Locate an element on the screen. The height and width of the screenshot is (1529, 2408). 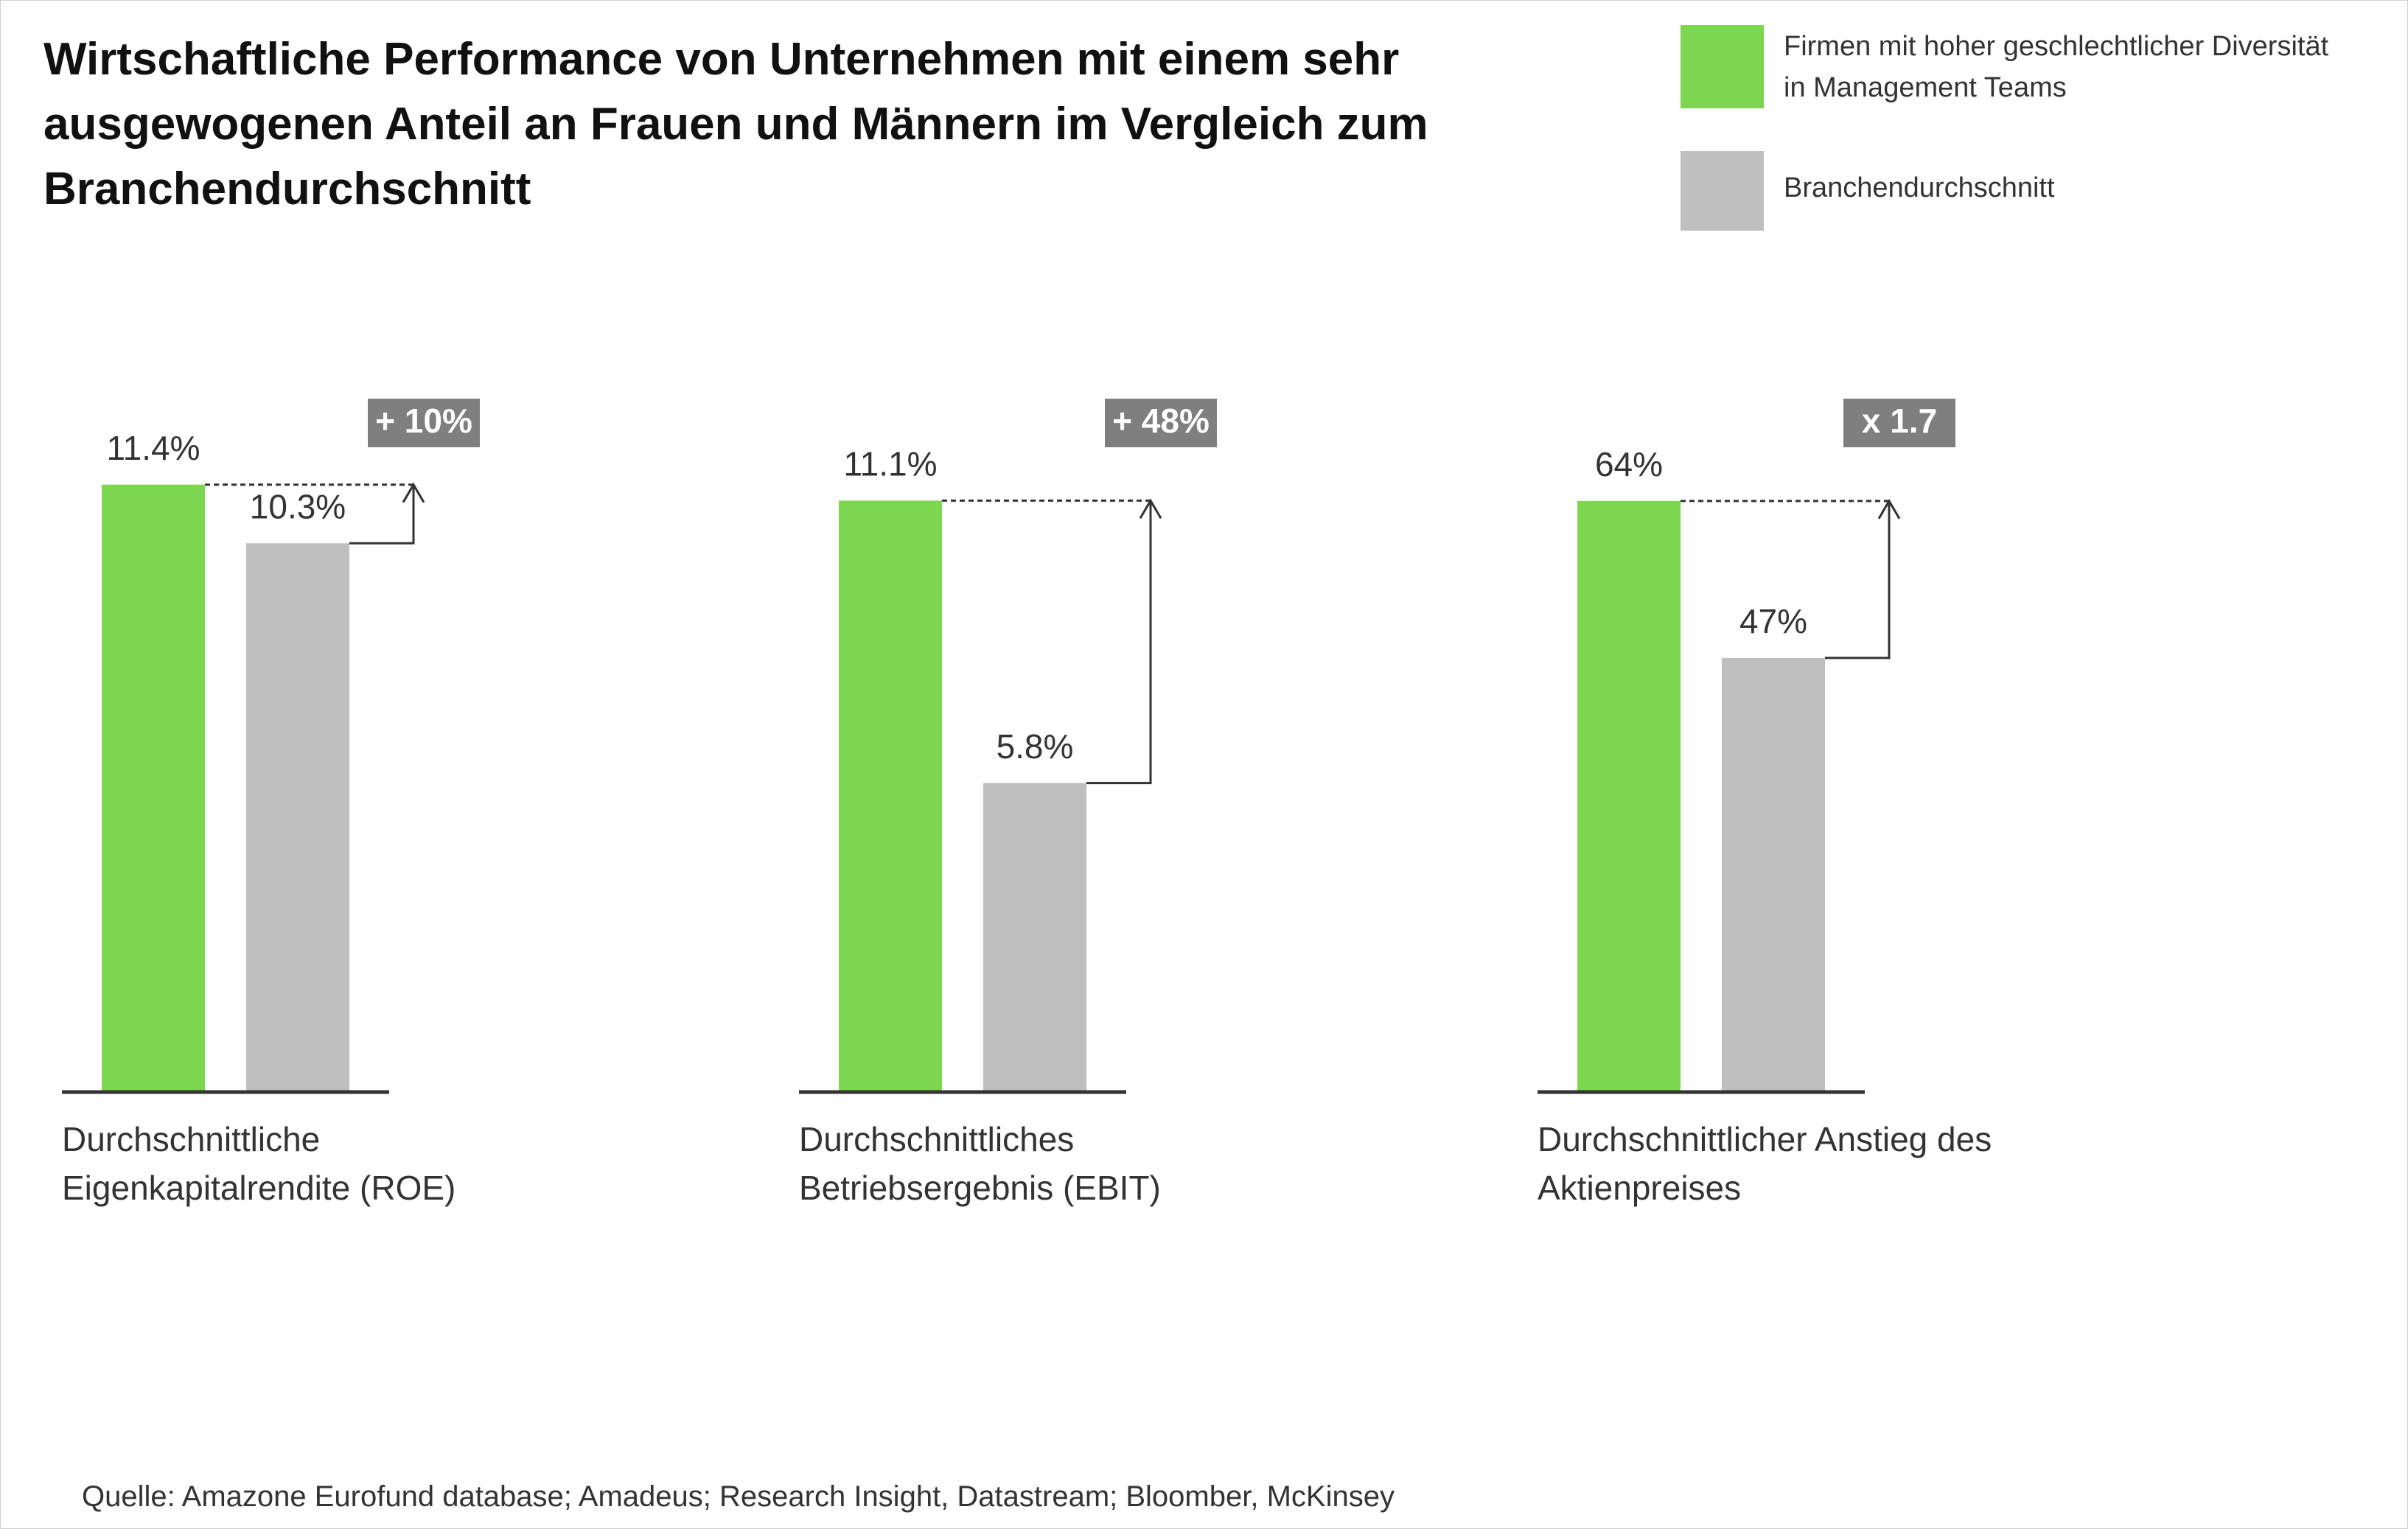
annotation: + 10% is located at coordinates (423, 421).